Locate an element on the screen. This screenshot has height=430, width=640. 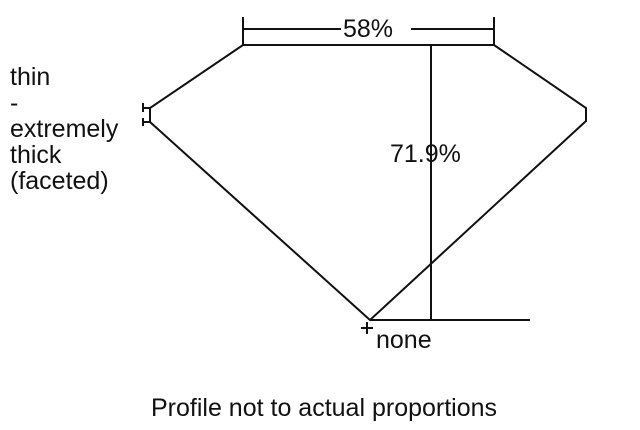
depth-percent-label: 71.9% is located at coordinates (425, 154).